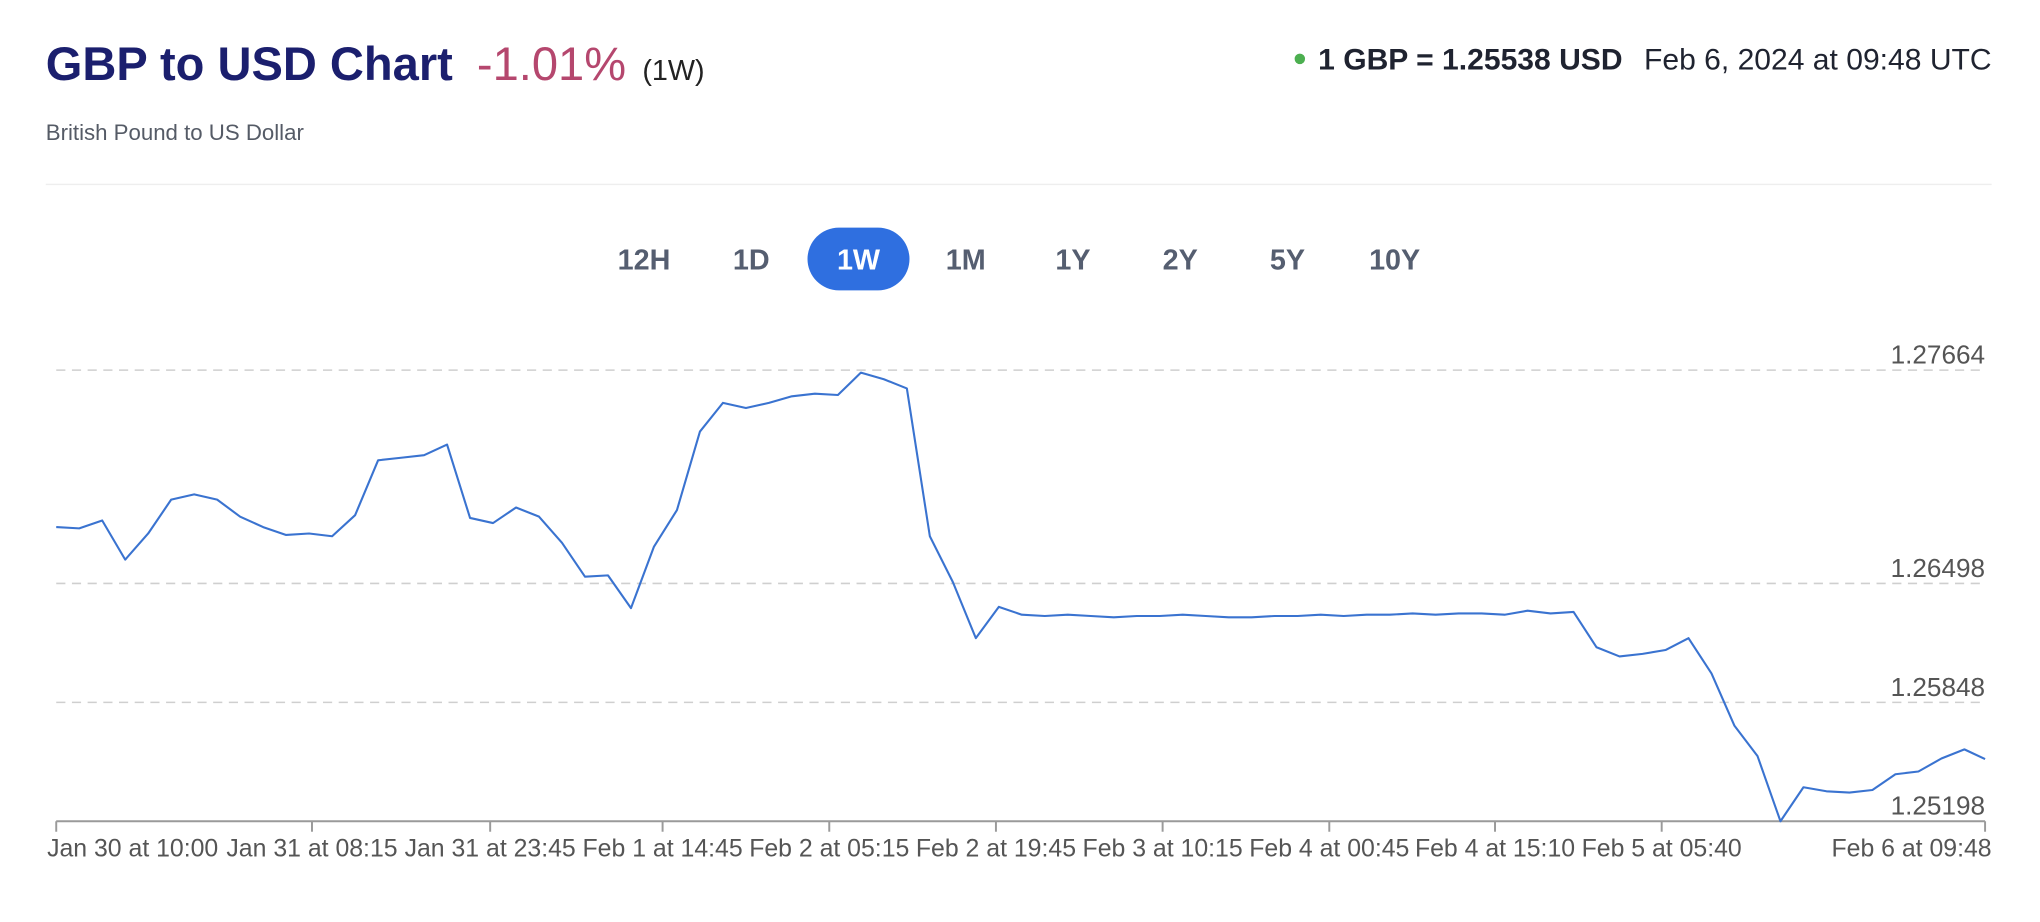 Image resolution: width=2040 pixels, height=922 pixels. Describe the element at coordinates (1470, 59) in the screenshot. I see `rate: 1 GBP = 1.25538 USD` at that location.